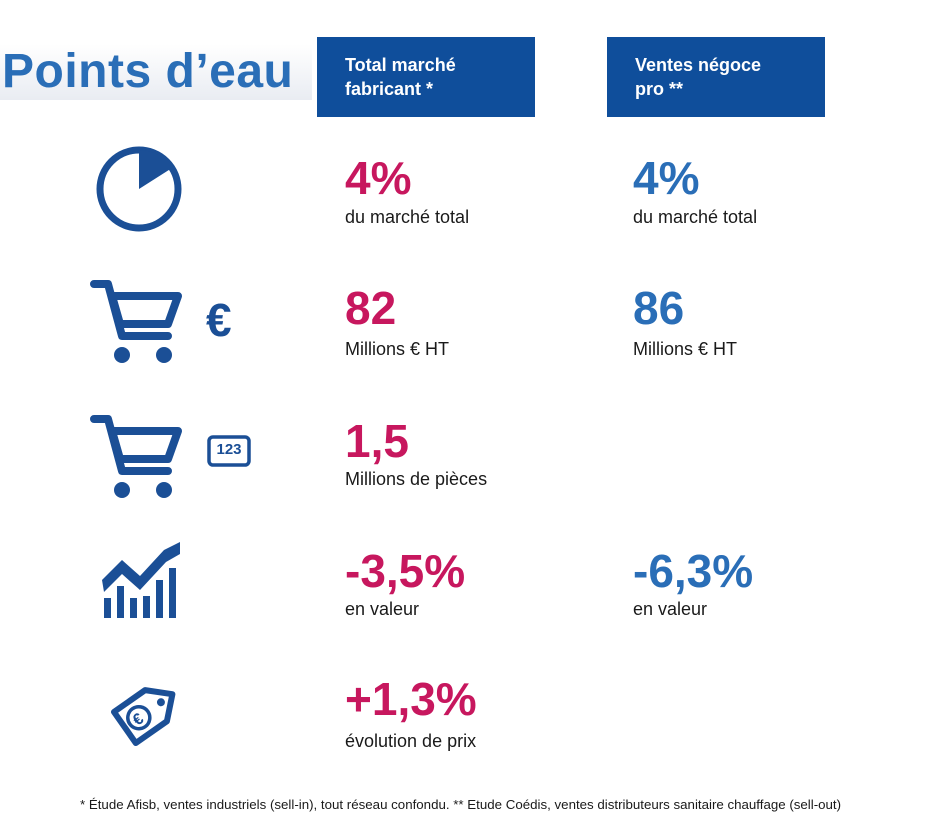 The image size is (944, 822). I want to click on price-tag-euro-icon: €, so click(143, 717).